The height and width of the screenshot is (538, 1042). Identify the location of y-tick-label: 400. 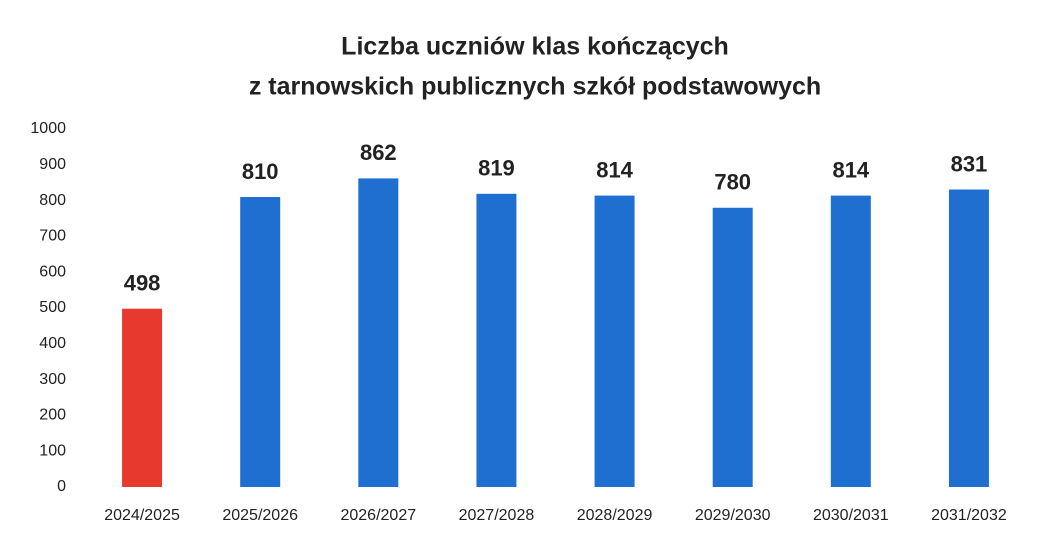
(52, 343).